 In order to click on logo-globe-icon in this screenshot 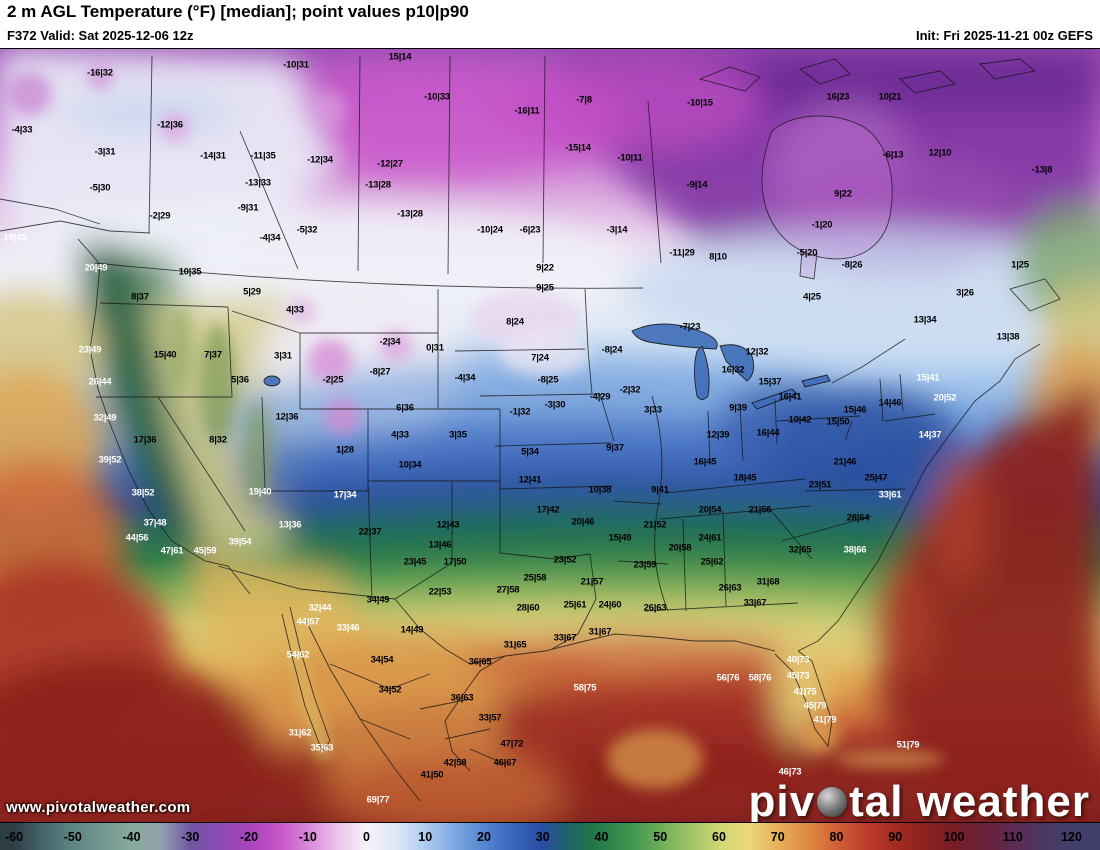, I will do `click(832, 802)`.